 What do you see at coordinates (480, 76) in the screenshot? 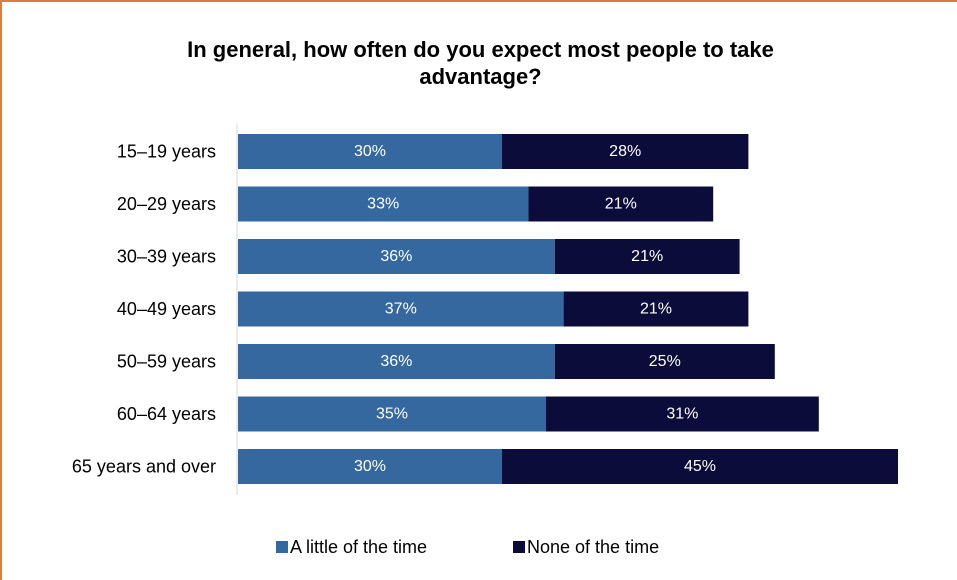
I see `chart-title-line-2: advantage?` at bounding box center [480, 76].